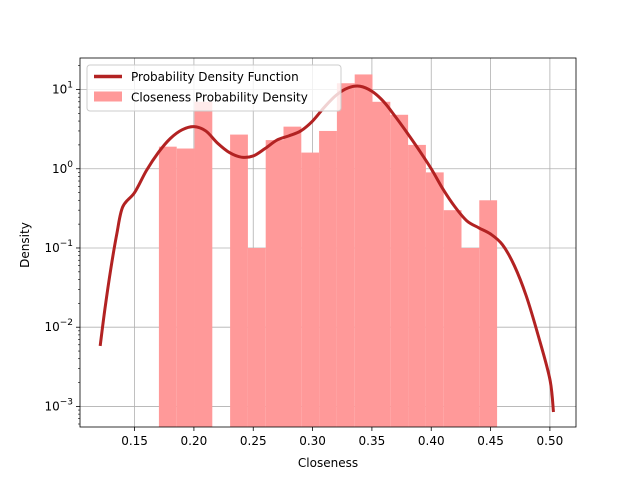 This screenshot has width=640, height=485. What do you see at coordinates (62, 168) in the screenshot?
I see `y-tick-label-3: 10⁰` at bounding box center [62, 168].